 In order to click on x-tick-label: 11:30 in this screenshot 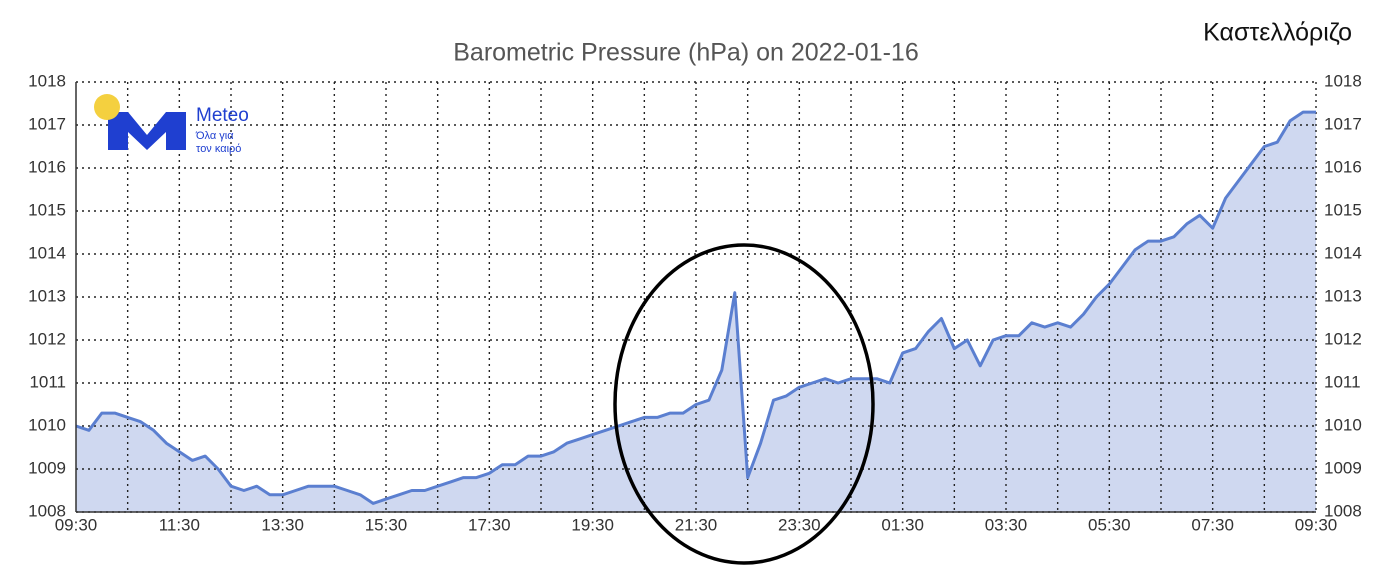, I will do `click(179, 524)`.